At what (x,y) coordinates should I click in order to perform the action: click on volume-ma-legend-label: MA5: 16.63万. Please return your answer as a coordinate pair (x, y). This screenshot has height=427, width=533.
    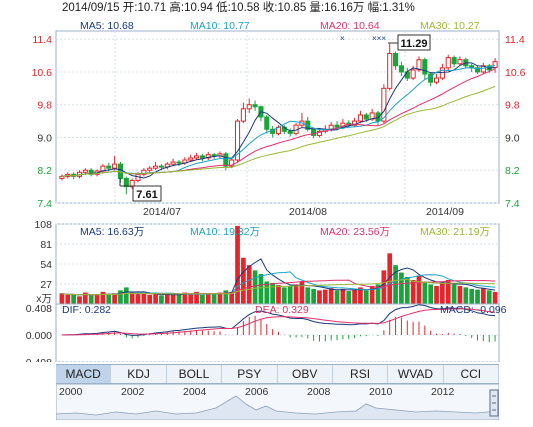
    Looking at the image, I should click on (112, 232).